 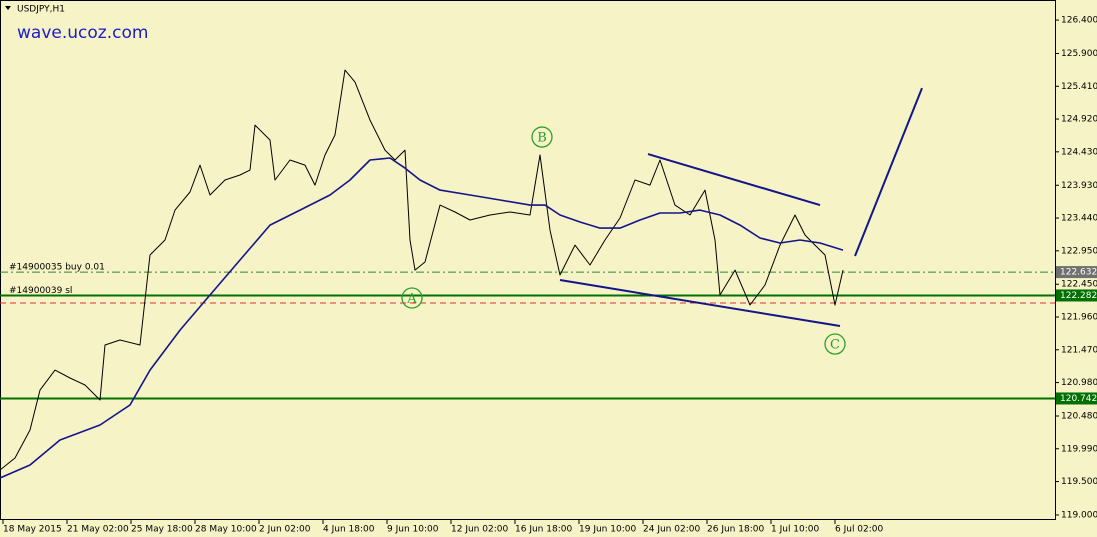 I want to click on x-tick-label: 4 Jun 18:00, so click(x=349, y=530).